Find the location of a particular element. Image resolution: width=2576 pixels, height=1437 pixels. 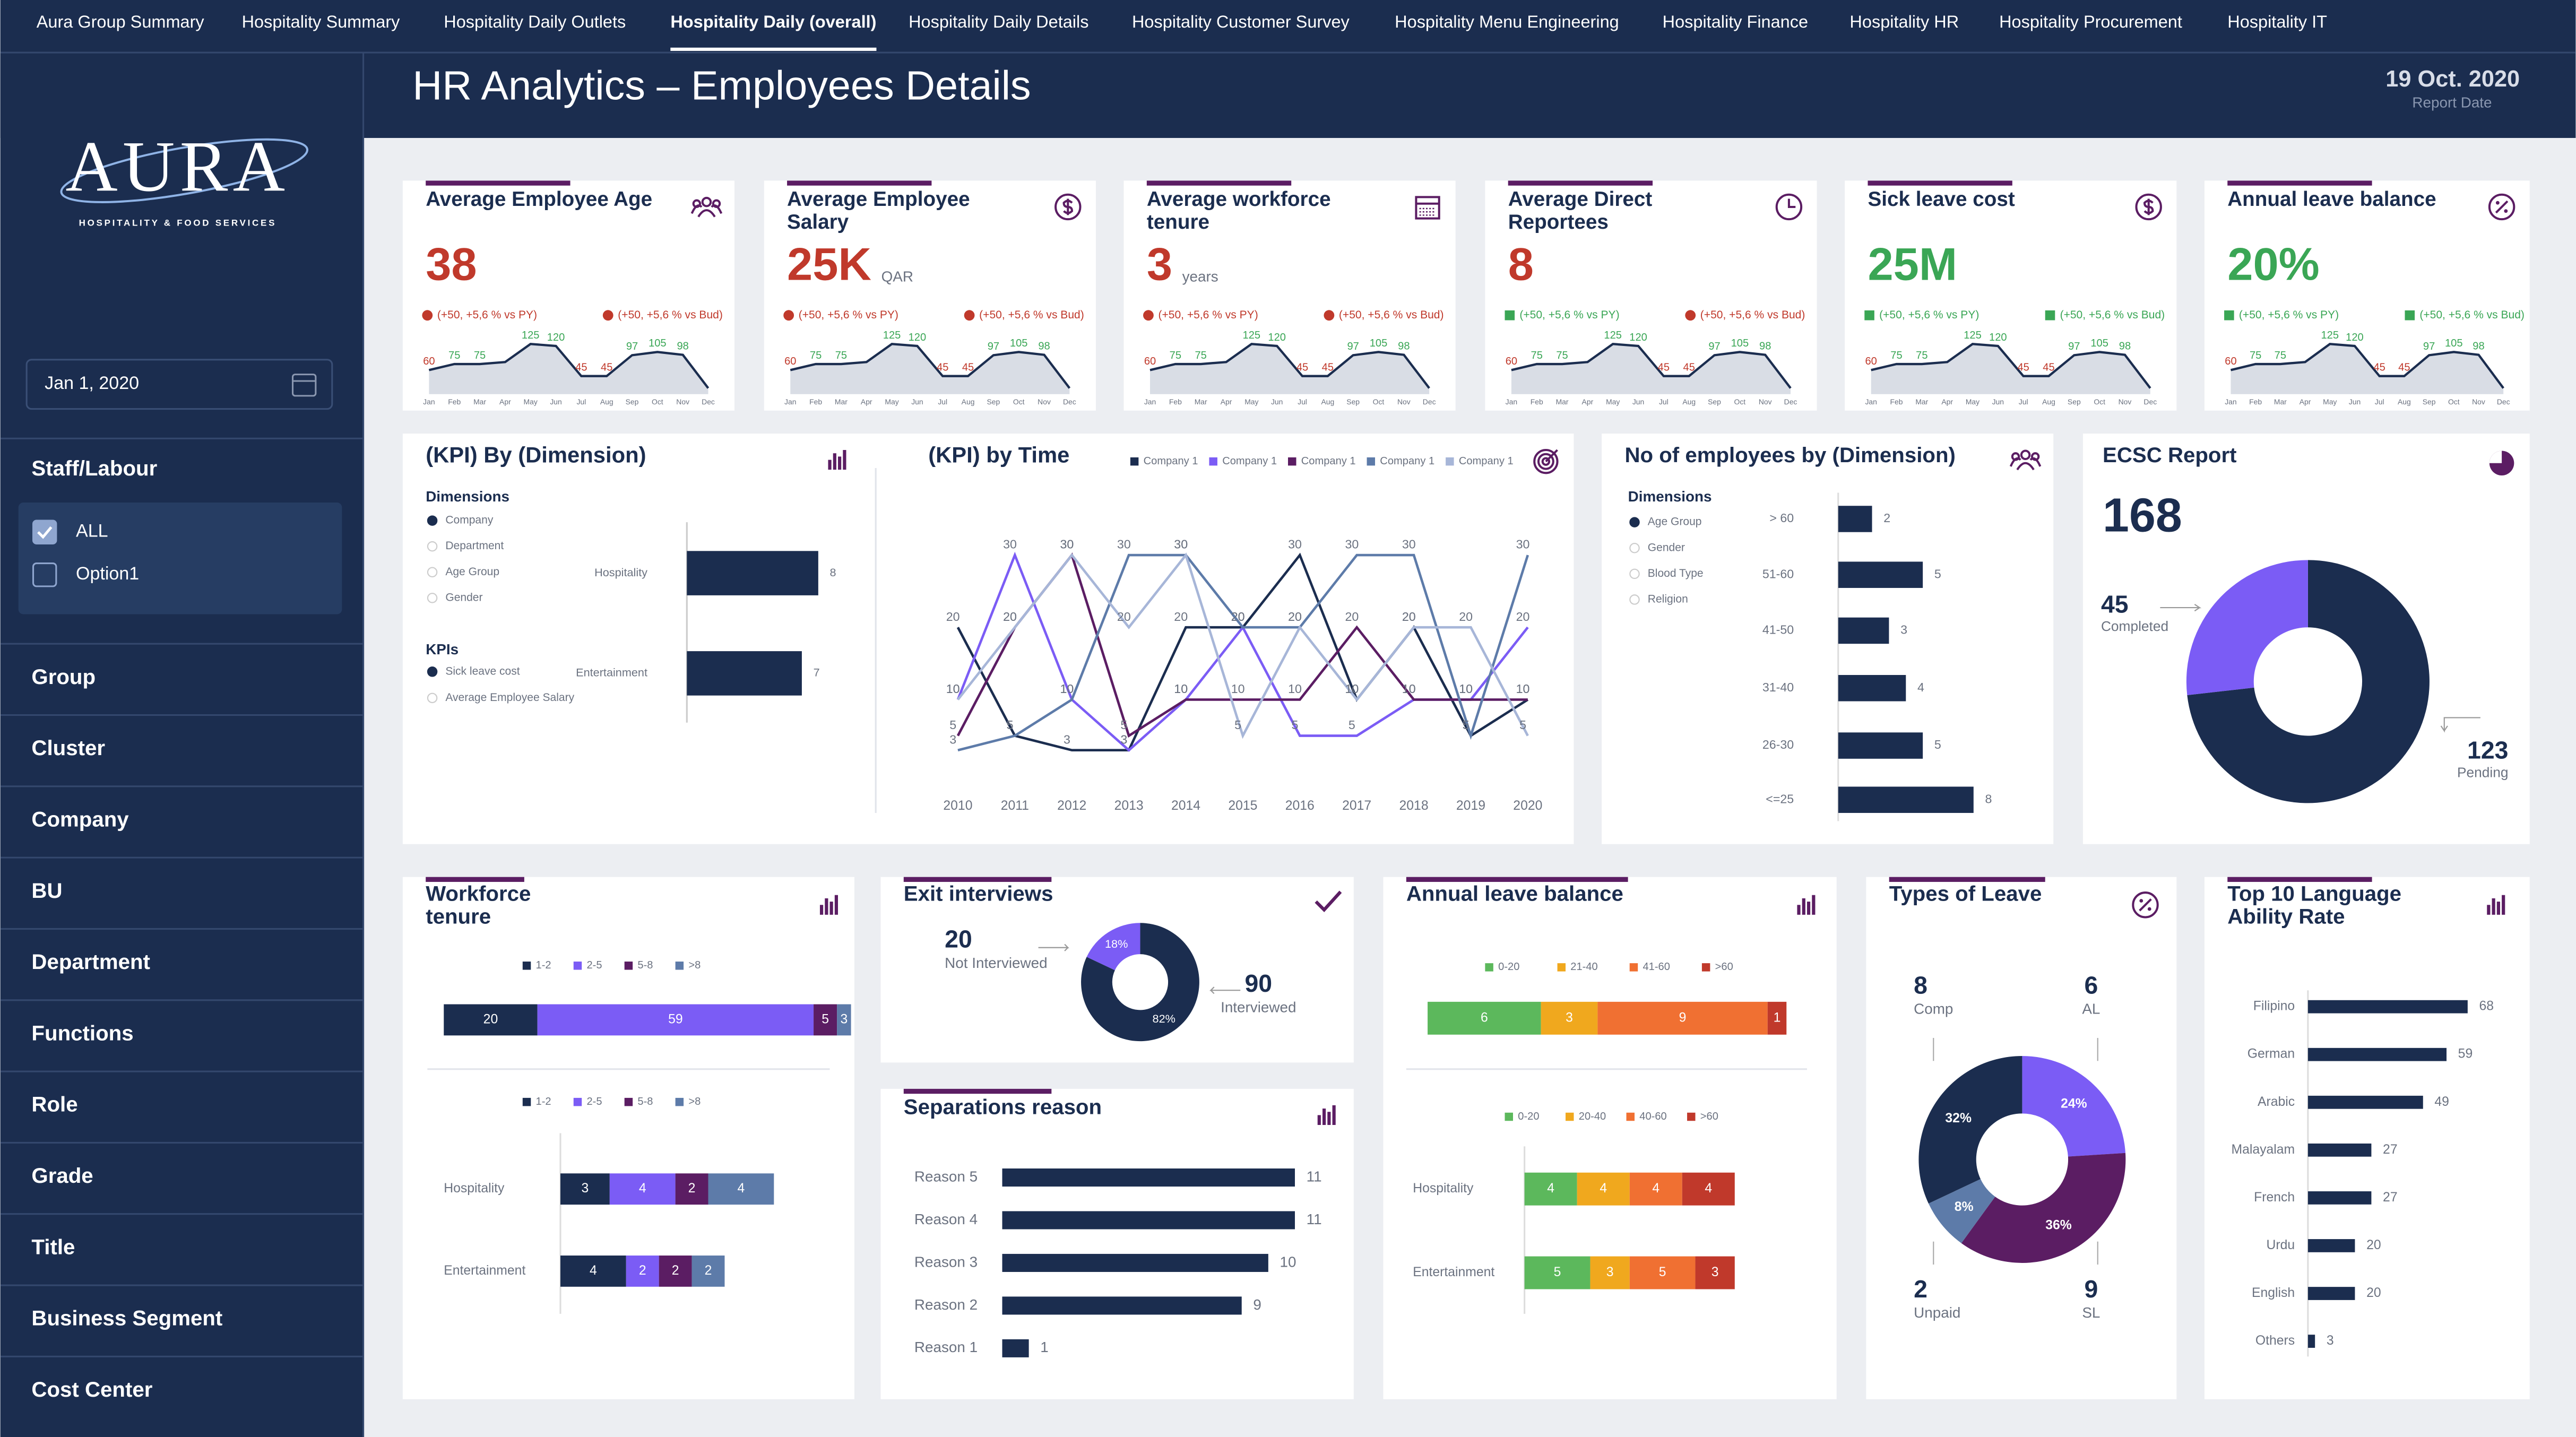

radio-label: Sick leave cost is located at coordinates (483, 671).